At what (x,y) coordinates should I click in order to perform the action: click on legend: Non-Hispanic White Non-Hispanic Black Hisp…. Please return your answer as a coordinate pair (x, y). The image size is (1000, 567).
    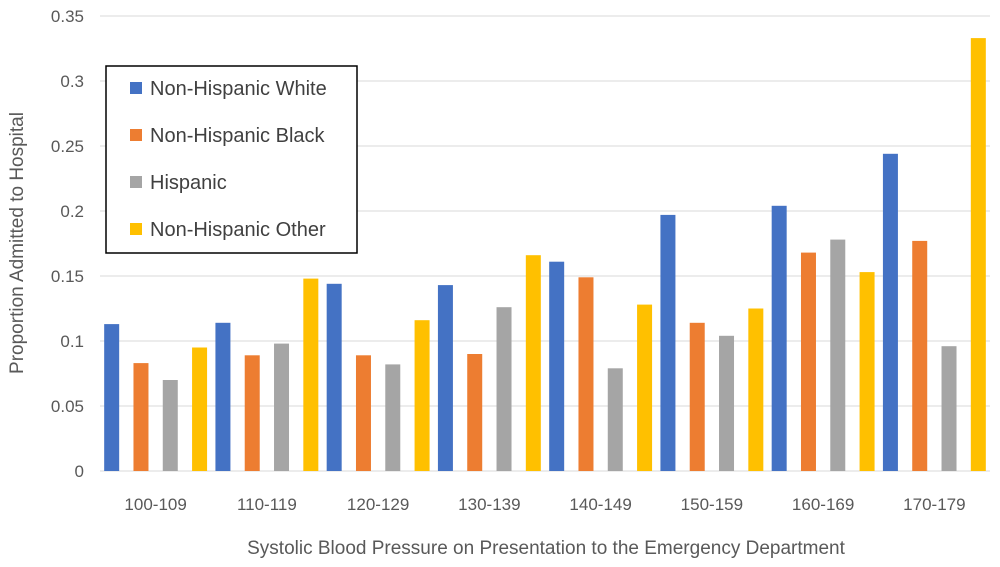
    Looking at the image, I should click on (231, 159).